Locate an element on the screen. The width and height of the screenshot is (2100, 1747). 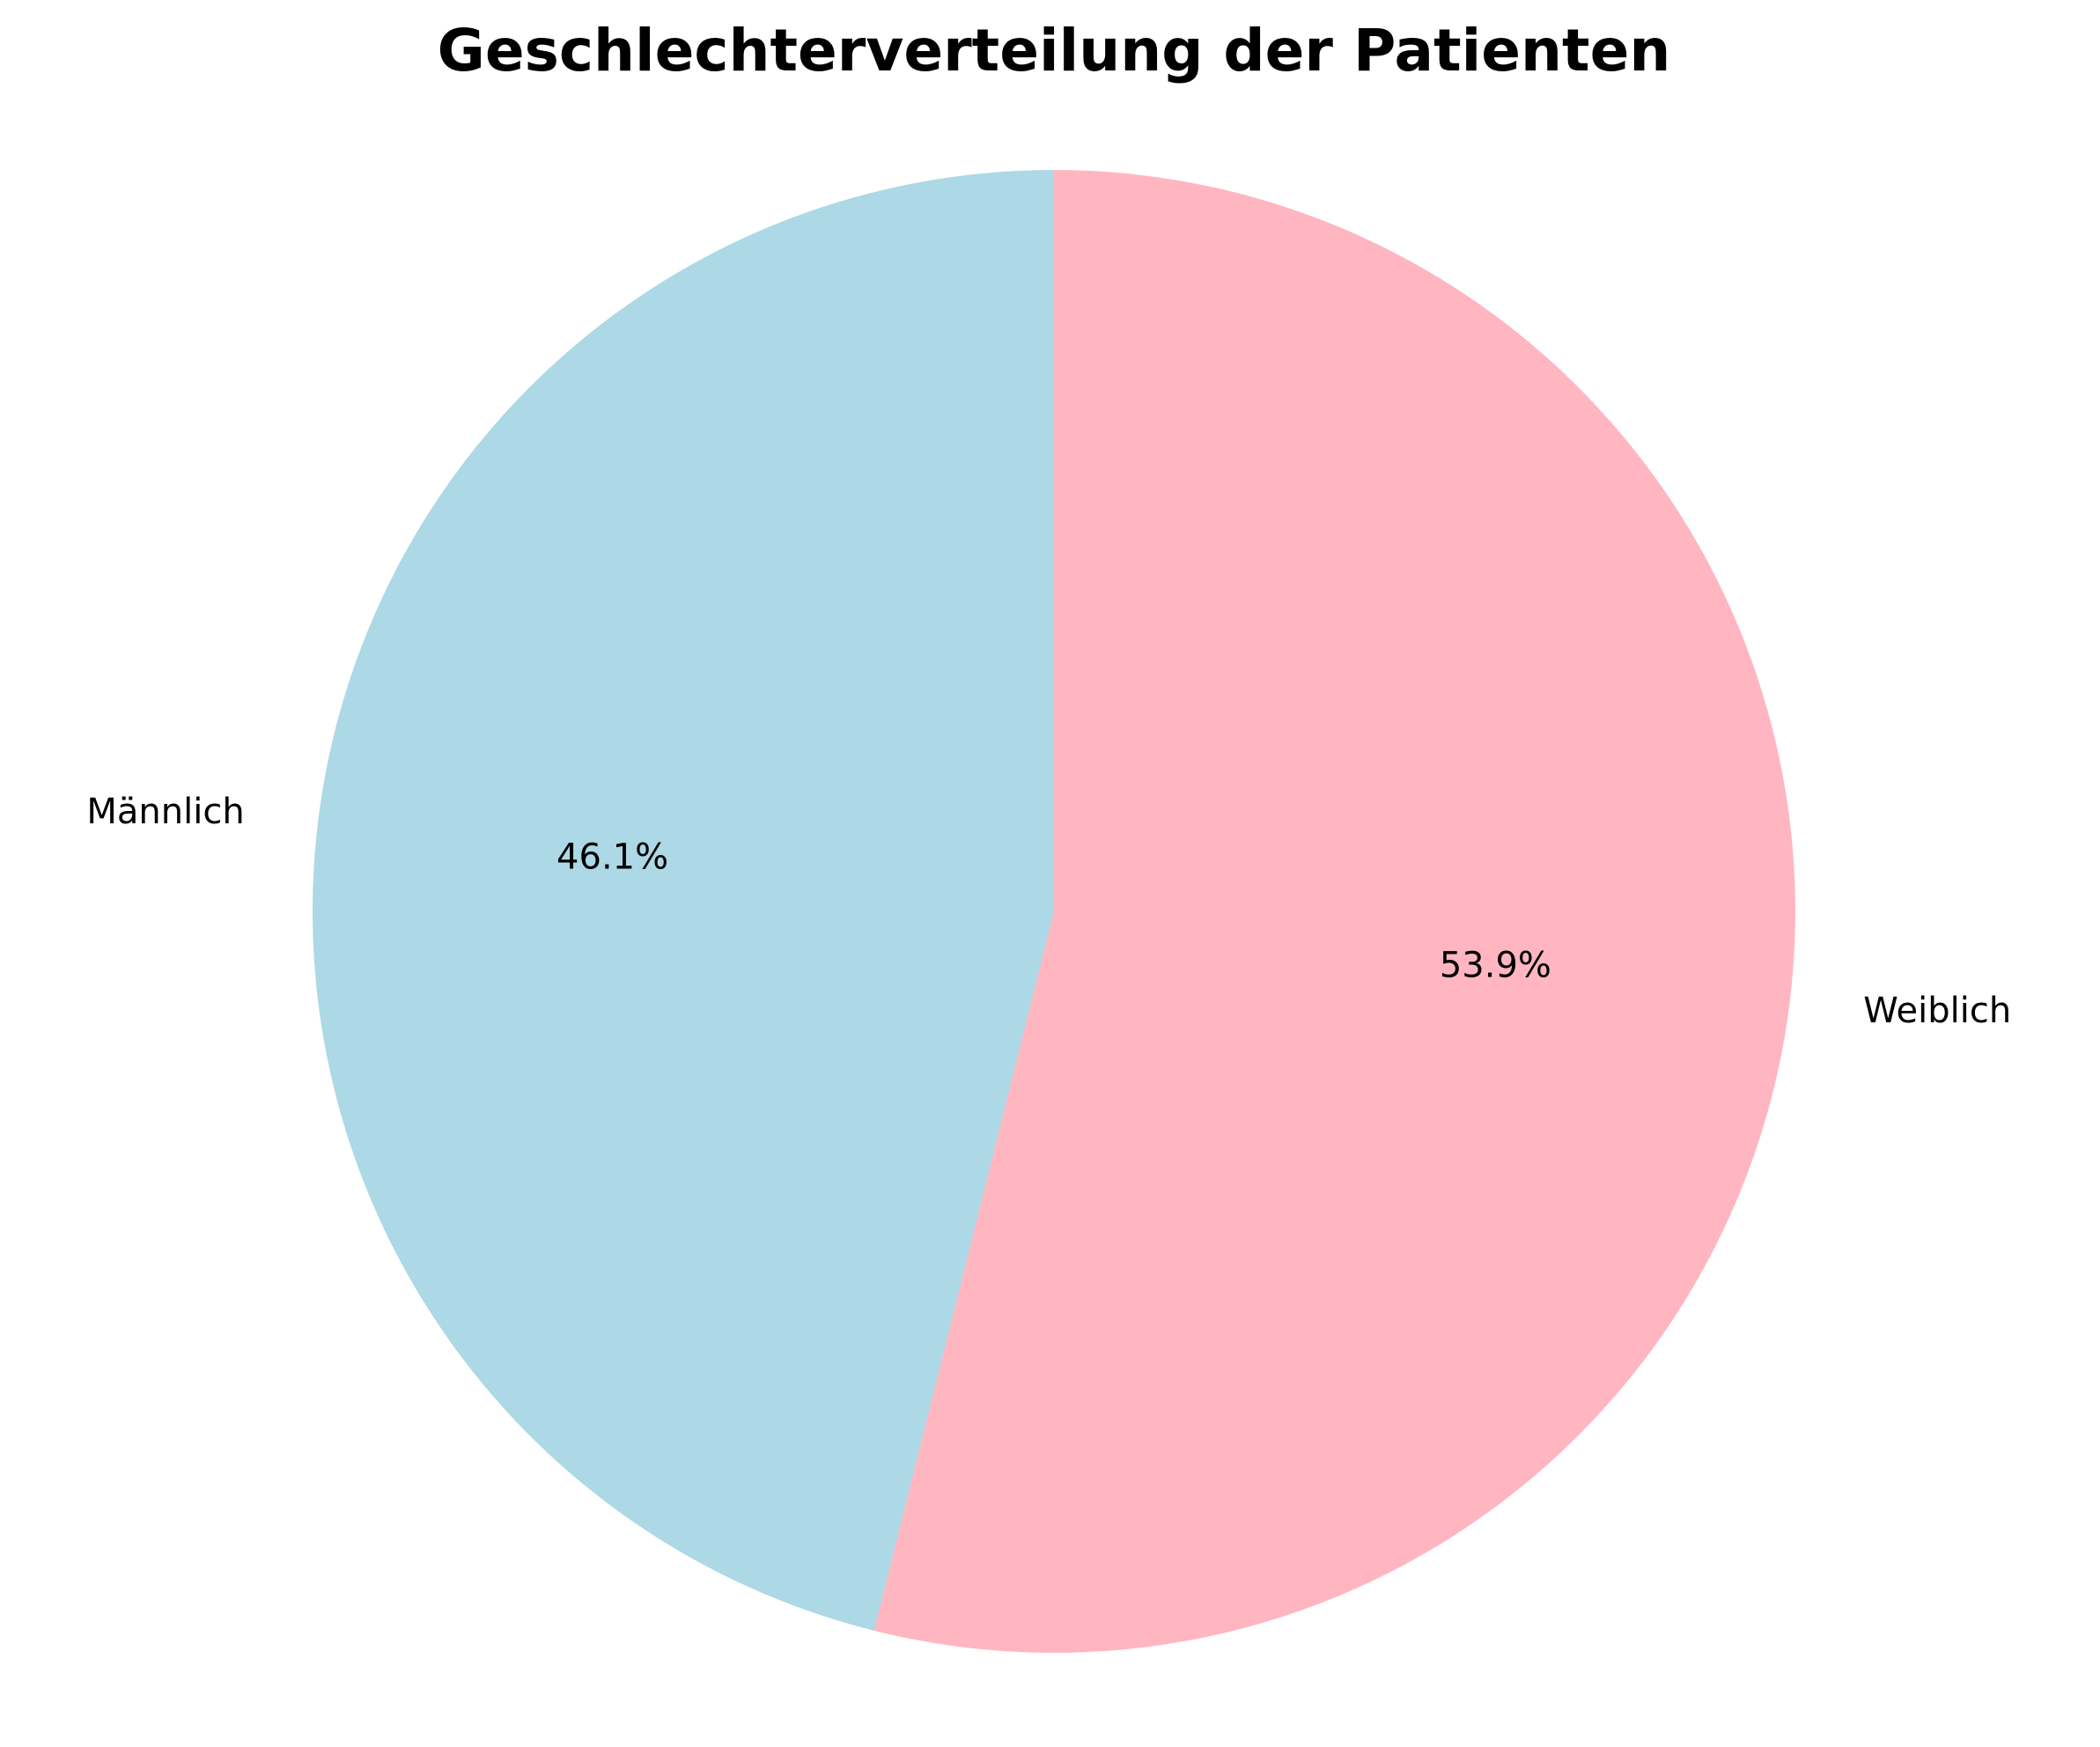
chart-title: Geschlechterverteilung der Patienten is located at coordinates (1054, 51).